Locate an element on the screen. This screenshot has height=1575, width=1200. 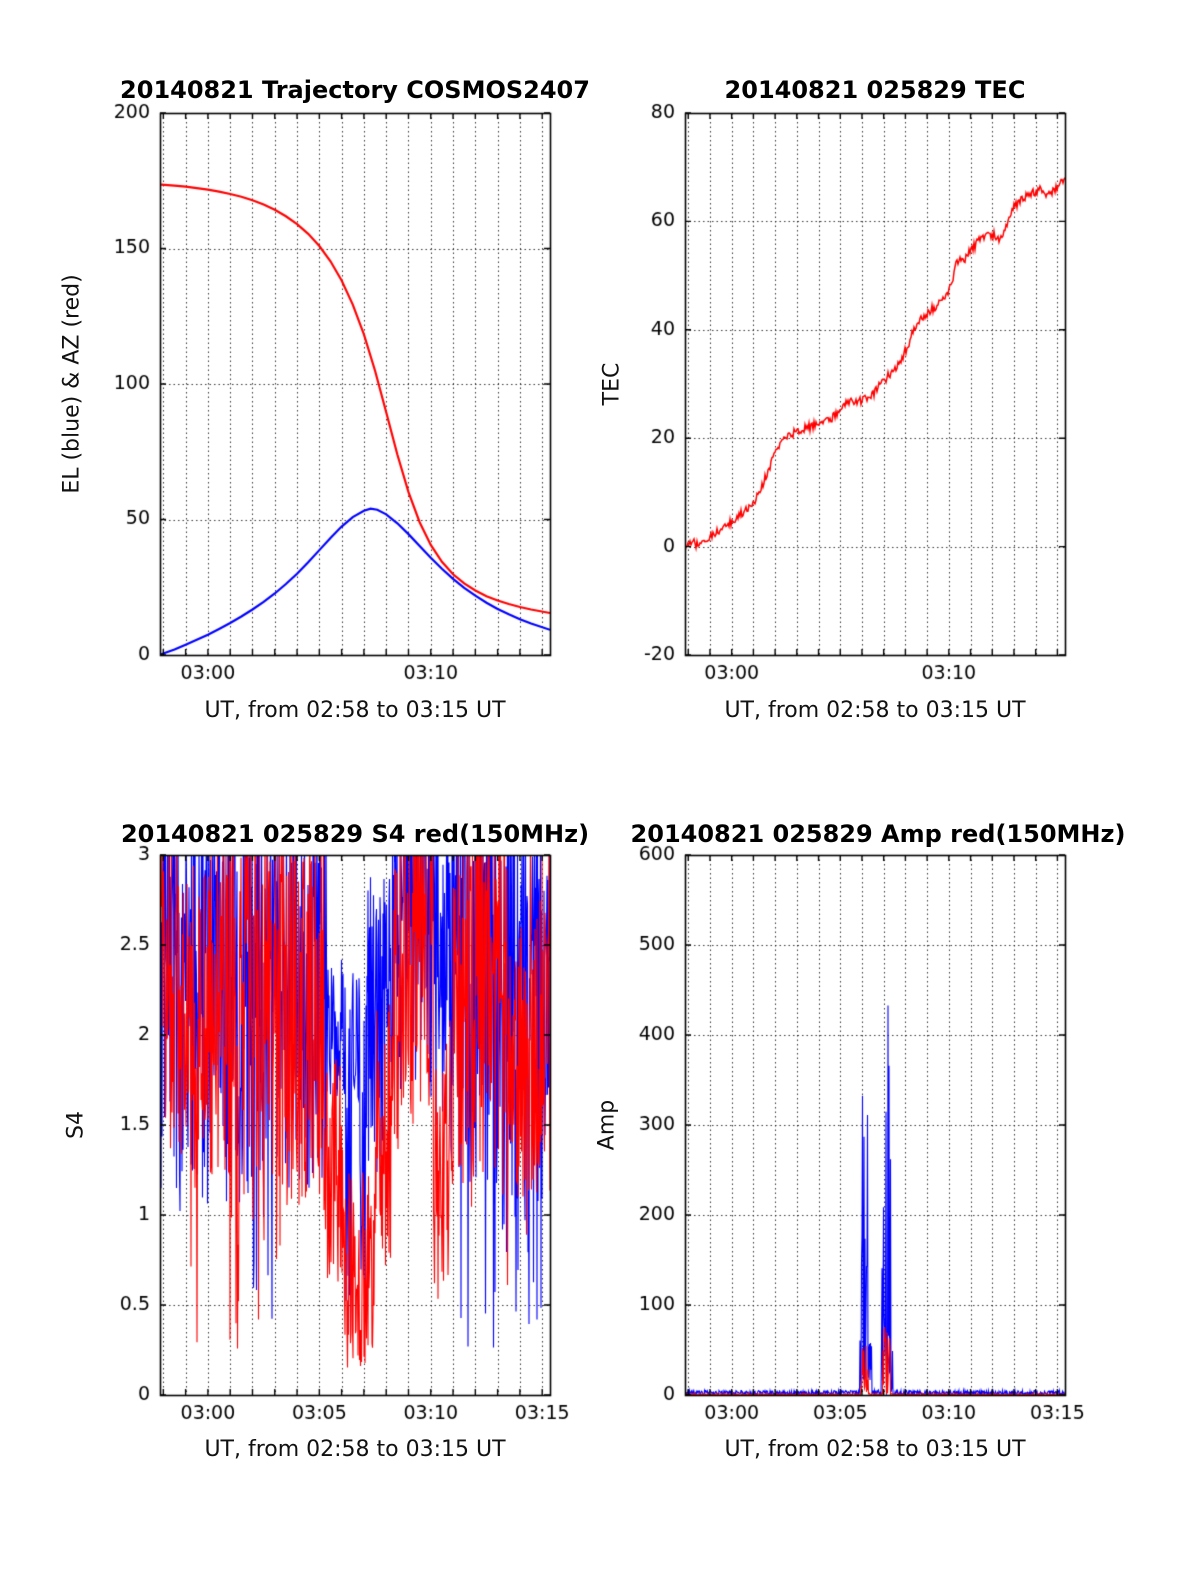
trajectory-title: 20140821 Trajectory COSMOS2407 is located at coordinates (355, 90).